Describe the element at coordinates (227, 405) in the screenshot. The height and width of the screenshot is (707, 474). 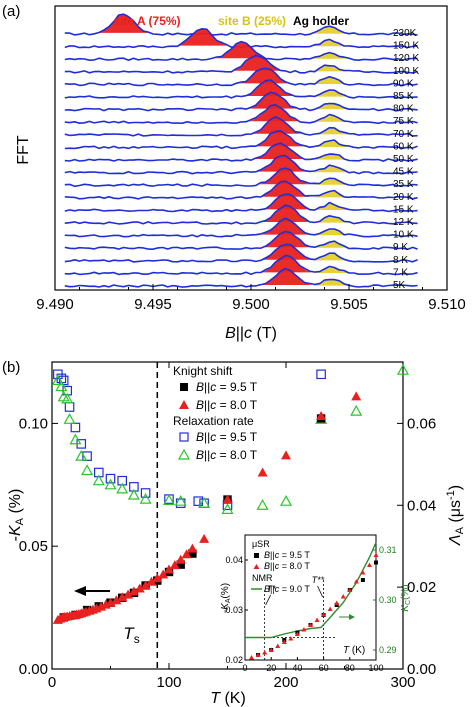
I see `legend-knight-80-label: B||c = 8.0 T` at that location.